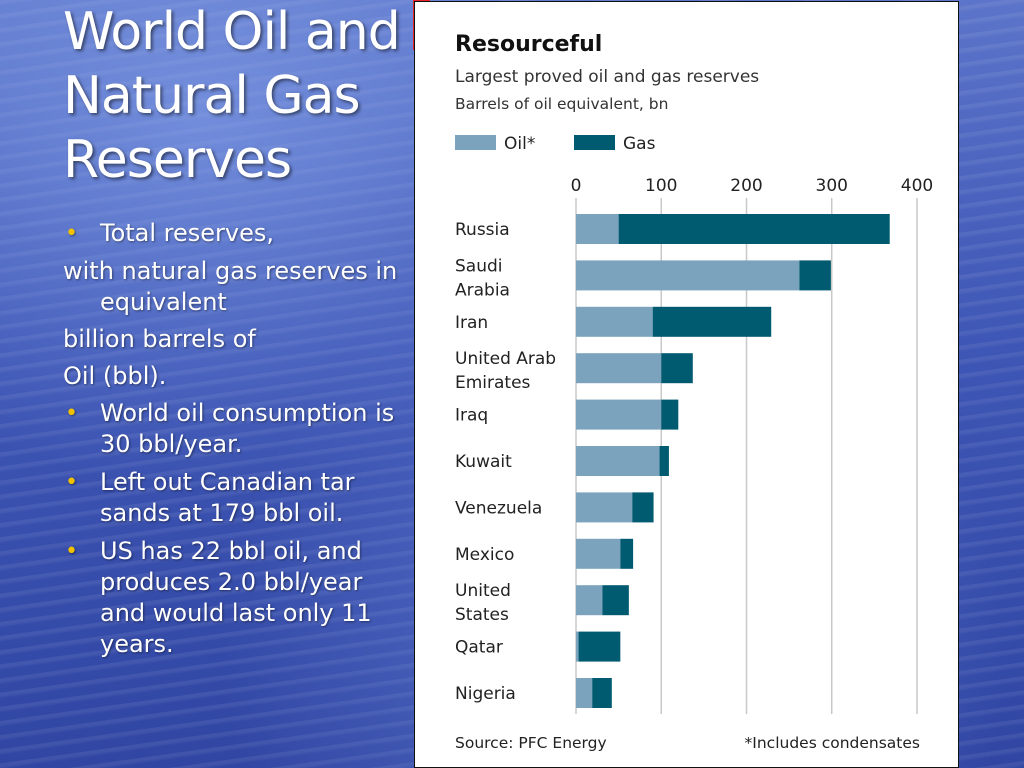 This screenshot has width=1024, height=768. I want to click on chart-legend: Oil* Gas, so click(555, 144).